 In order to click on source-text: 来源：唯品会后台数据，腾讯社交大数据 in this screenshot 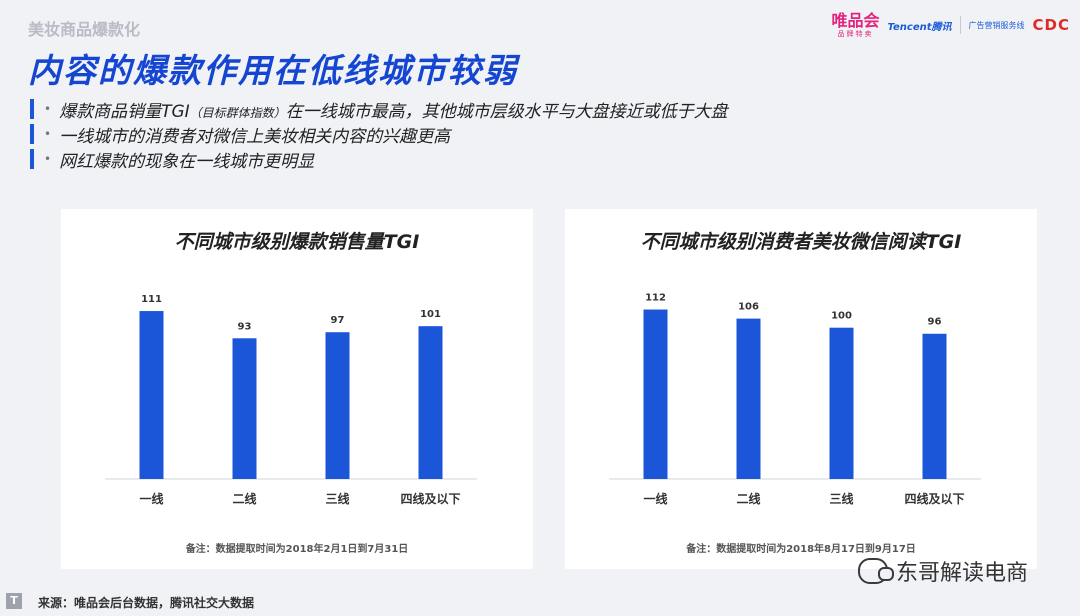, I will do `click(146, 603)`.